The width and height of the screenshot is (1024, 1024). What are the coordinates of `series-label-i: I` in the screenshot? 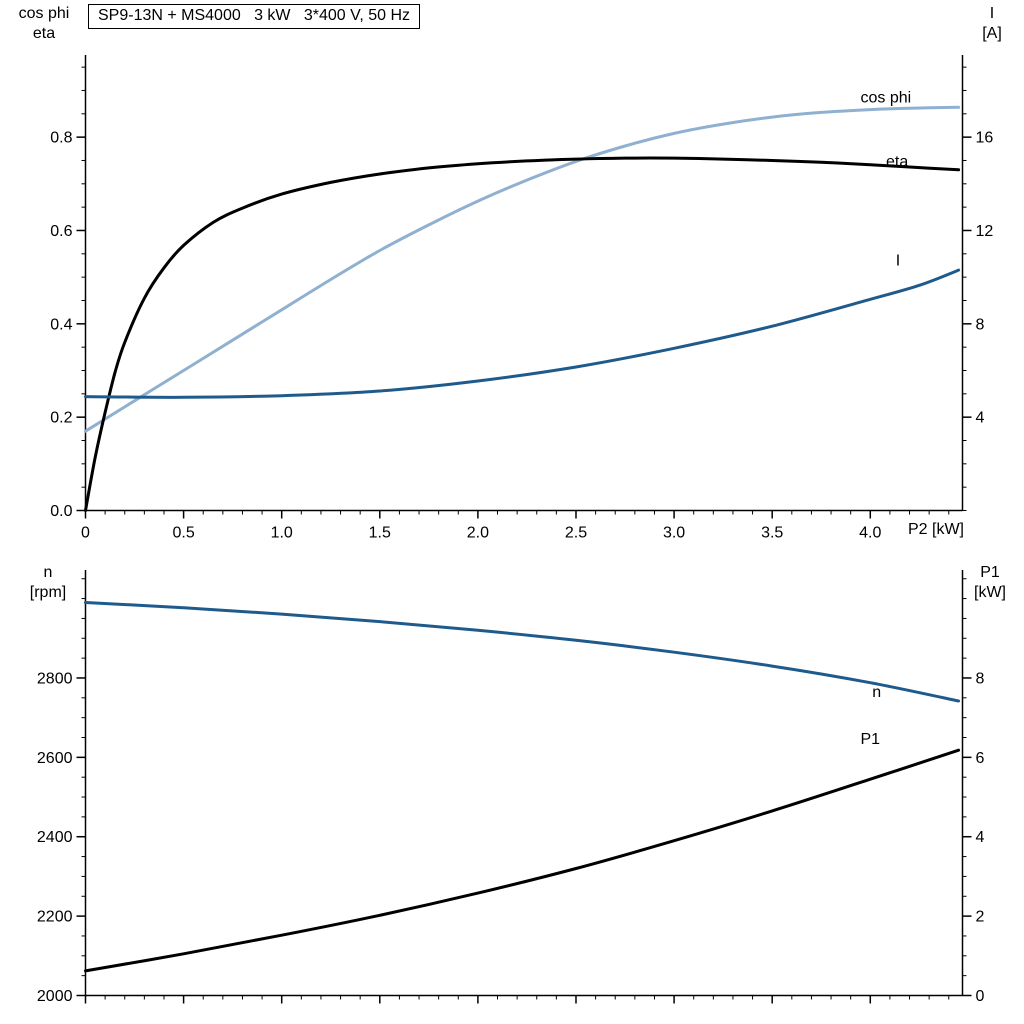 It's located at (898, 260).